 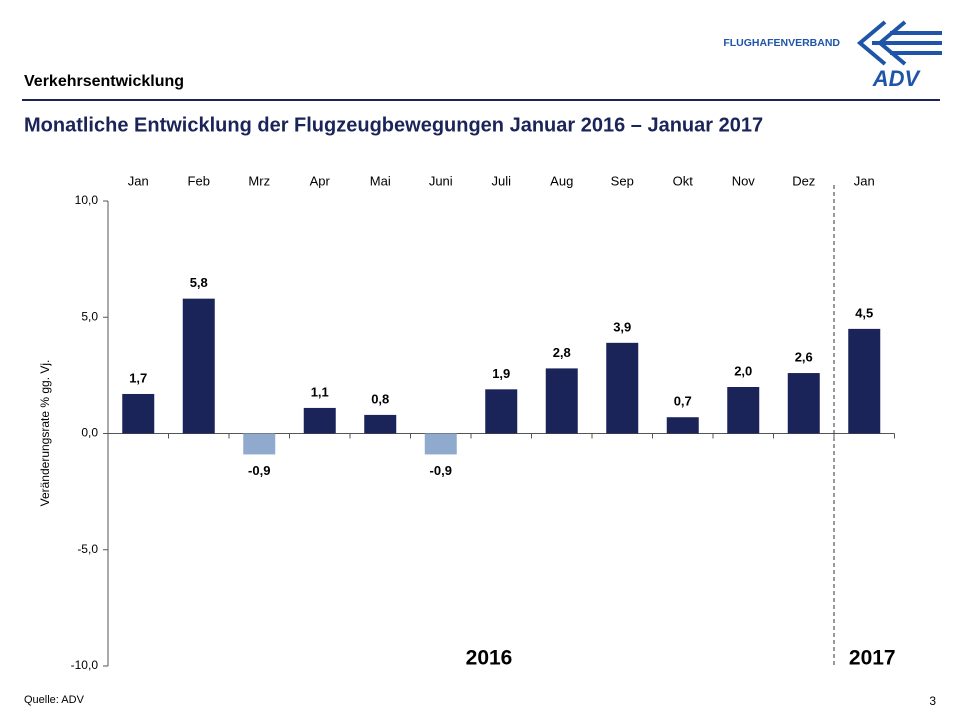 I want to click on value-label: 0,7, so click(x=683, y=401).